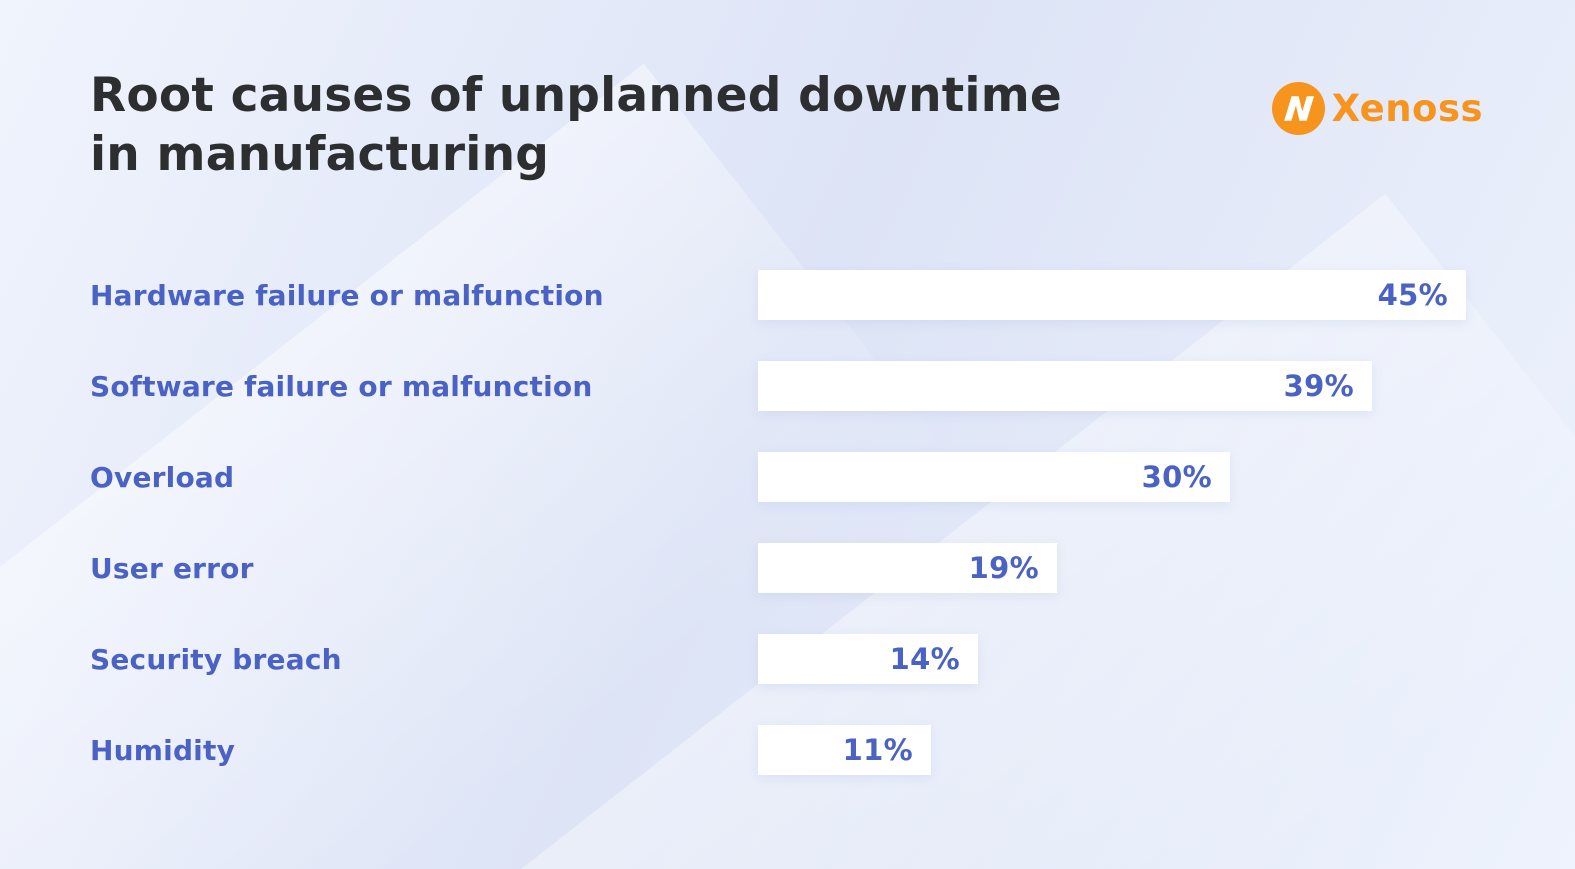 This screenshot has height=869, width=1575. Describe the element at coordinates (216, 659) in the screenshot. I see `category-label: Security breach` at that location.